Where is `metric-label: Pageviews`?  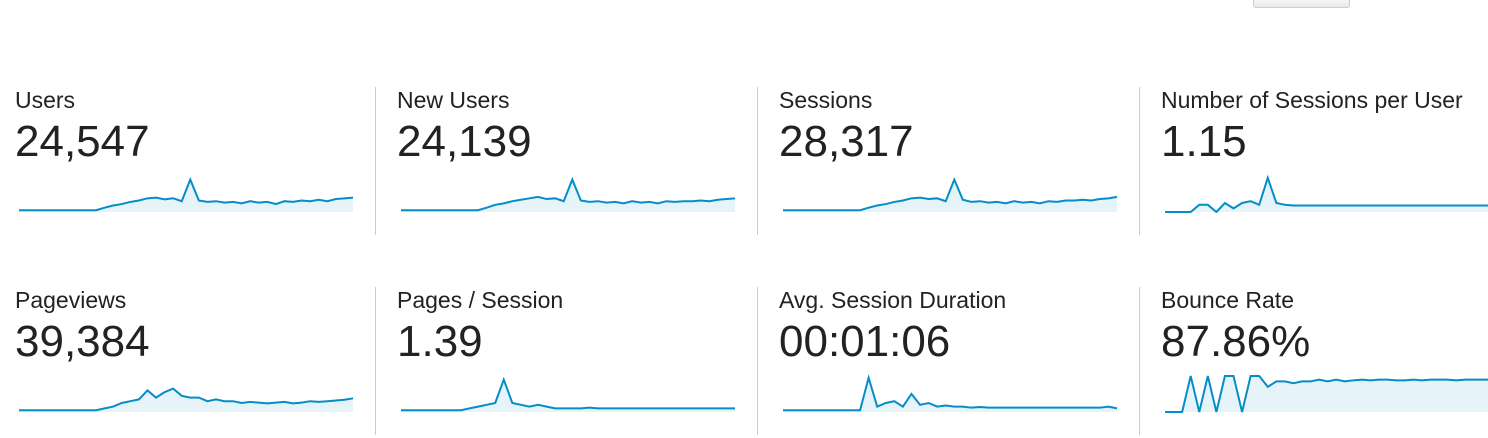 metric-label: Pageviews is located at coordinates (71, 300).